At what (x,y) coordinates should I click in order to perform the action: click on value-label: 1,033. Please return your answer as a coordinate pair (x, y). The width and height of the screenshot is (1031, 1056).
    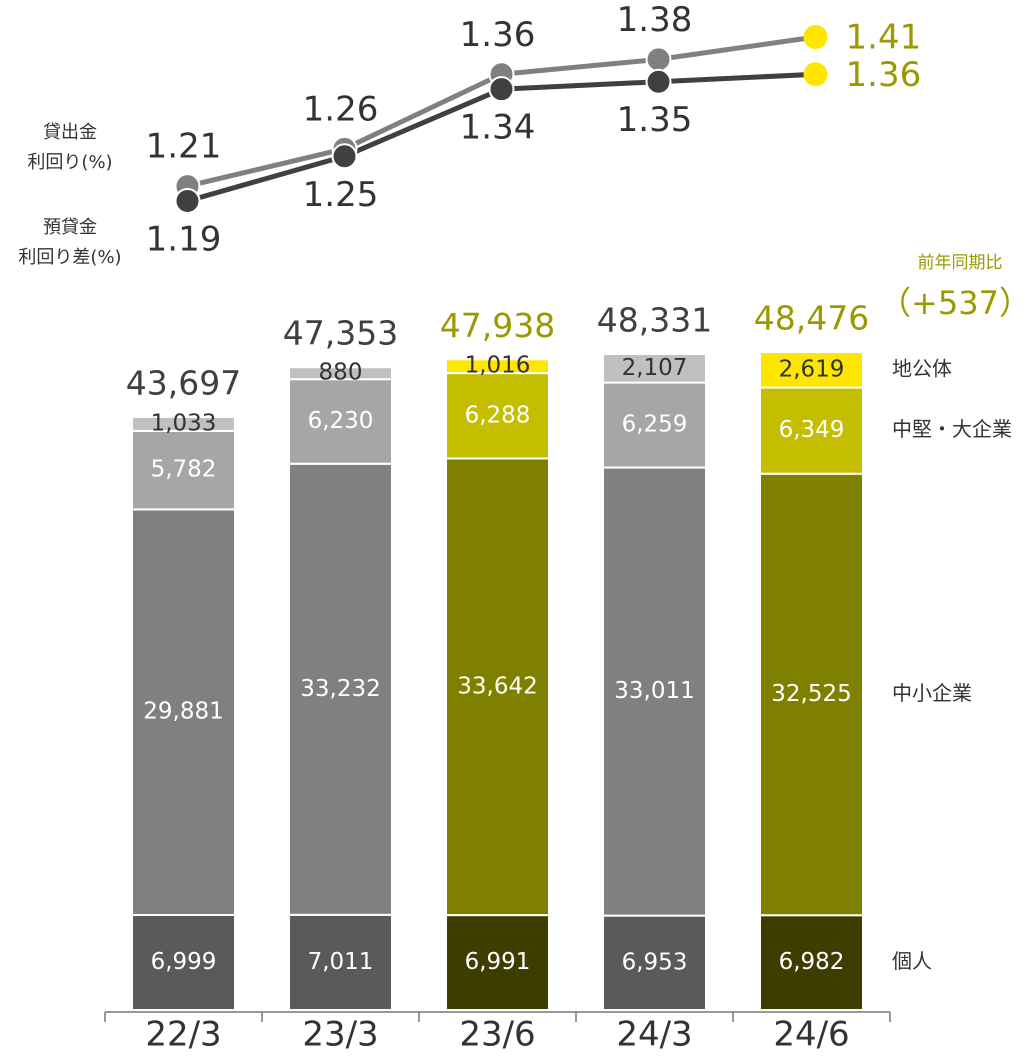
    Looking at the image, I should click on (184, 423).